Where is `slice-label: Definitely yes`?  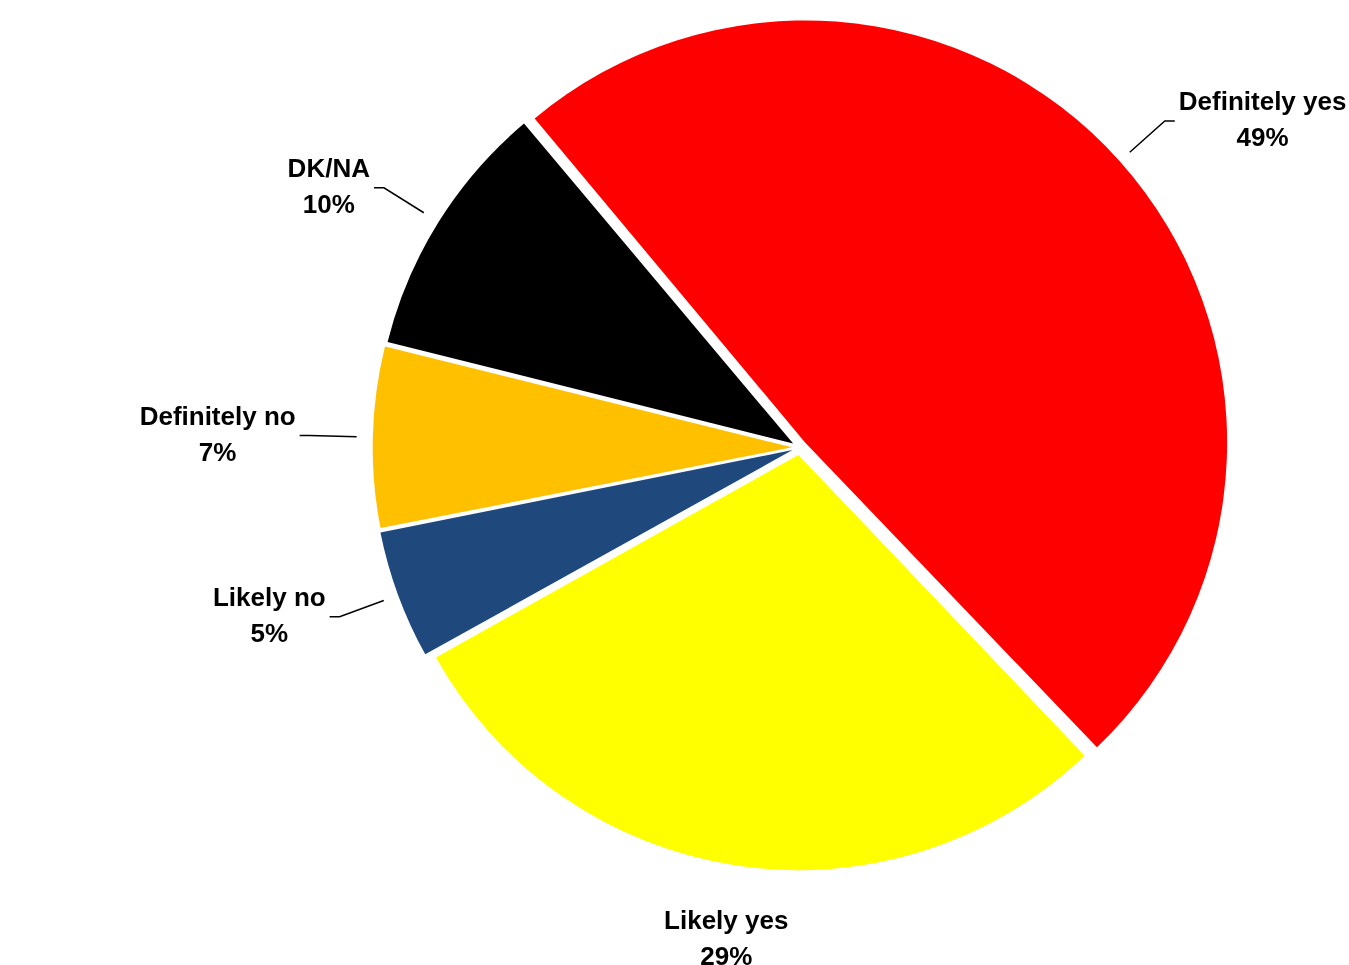 slice-label: Definitely yes is located at coordinates (1262, 101).